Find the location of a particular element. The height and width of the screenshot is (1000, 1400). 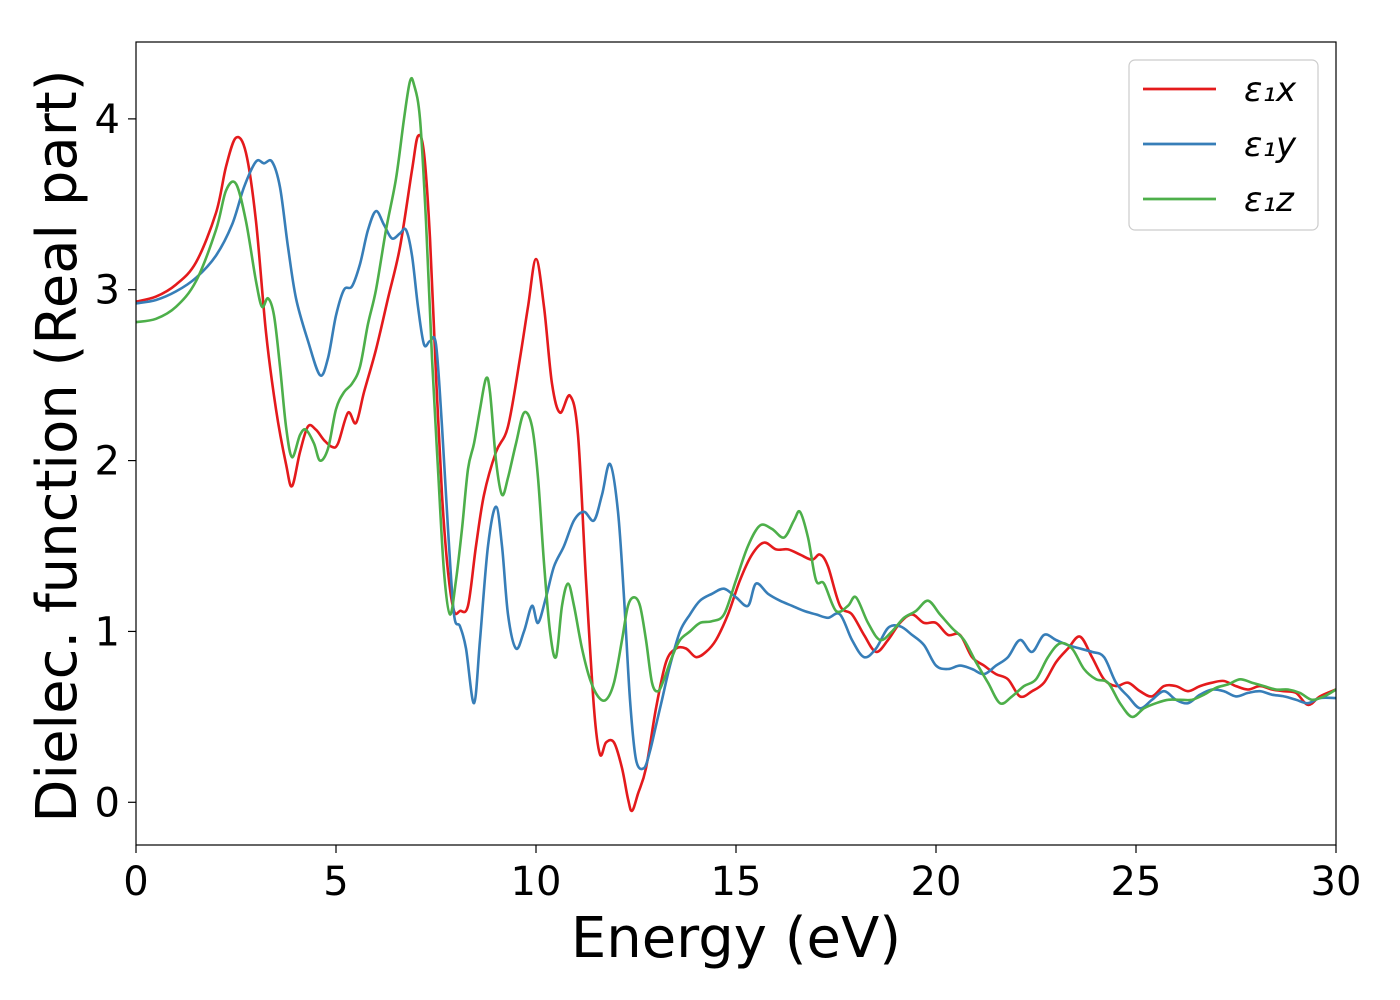

x-axis-ticks: 0 5 10 15 20 25 30 is located at coordinates (742, 875).